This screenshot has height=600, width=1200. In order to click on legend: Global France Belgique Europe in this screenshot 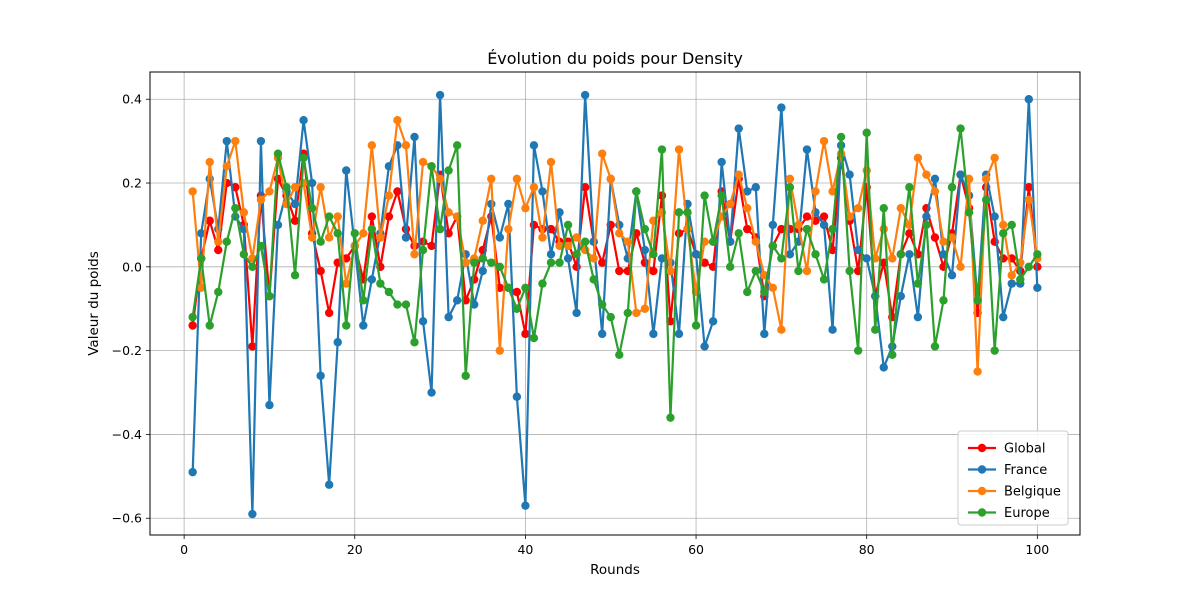, I will do `click(1013, 478)`.